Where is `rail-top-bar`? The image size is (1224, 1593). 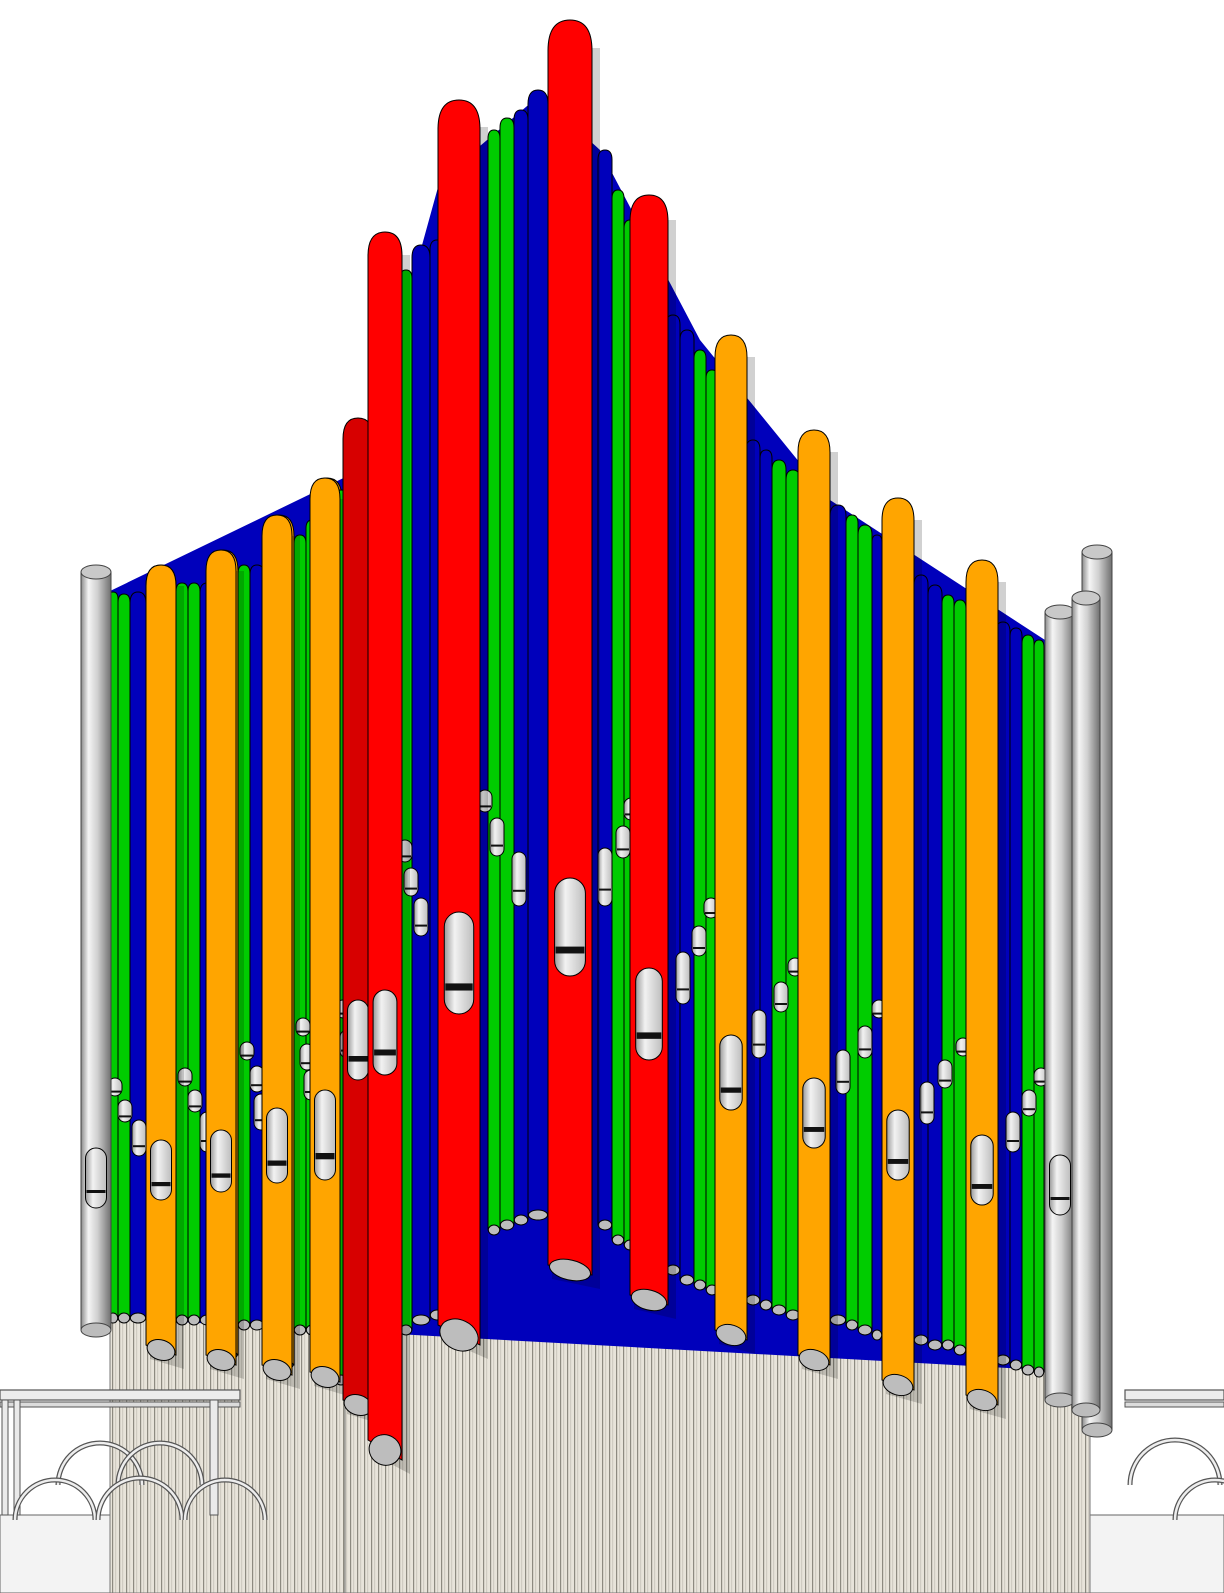
rail-top-bar is located at coordinates (1174, 1395).